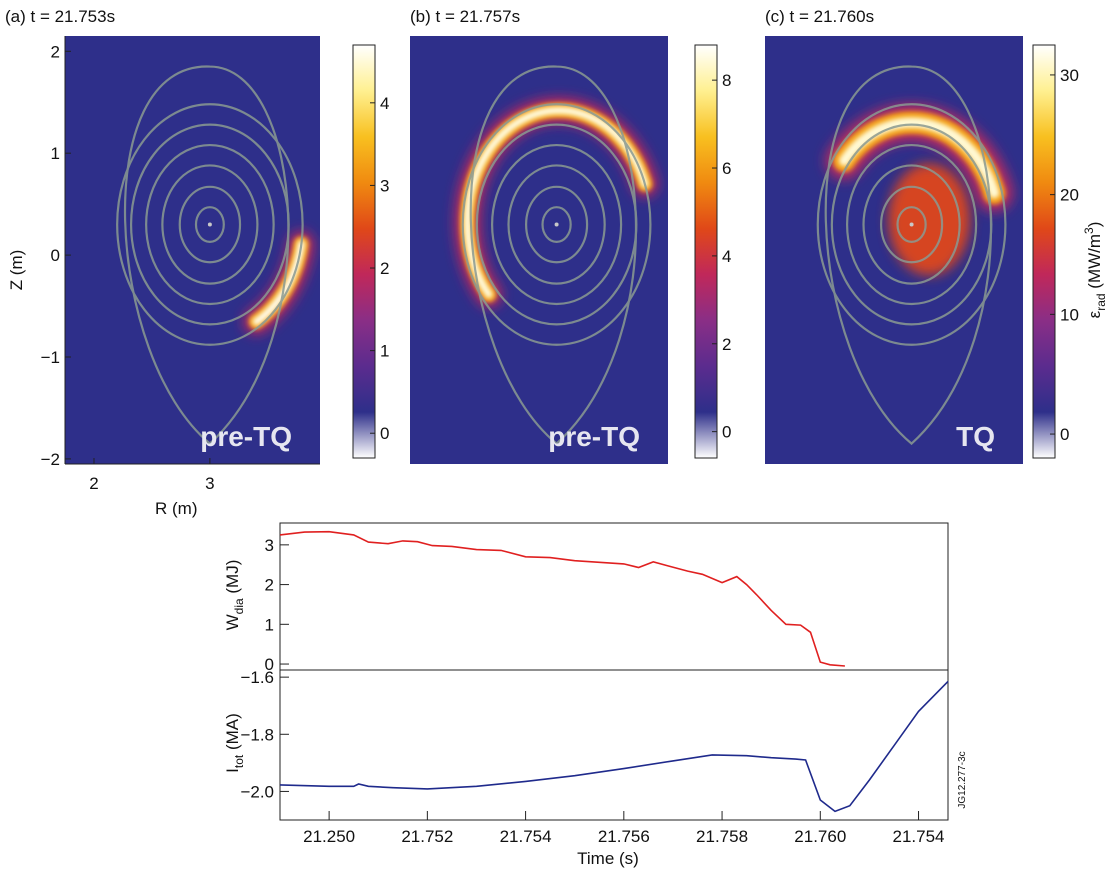 This screenshot has width=1107, height=871. Describe the element at coordinates (726, 80) in the screenshot. I see `colorbar-tick-label: 8` at that location.